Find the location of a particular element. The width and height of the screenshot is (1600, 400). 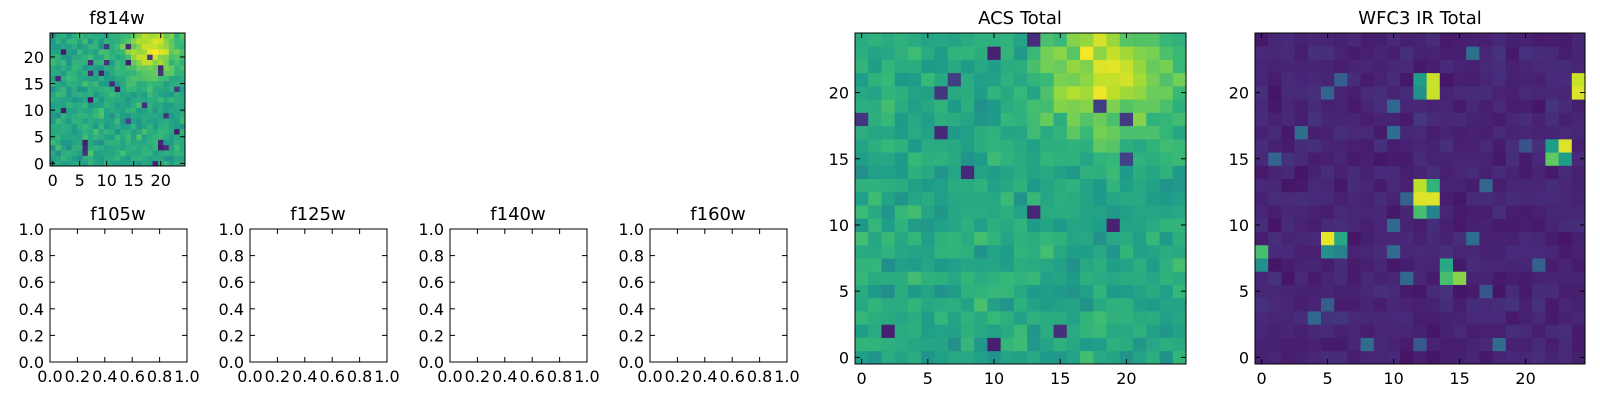

x-tick-label: 0.4 is located at coordinates (704, 376).